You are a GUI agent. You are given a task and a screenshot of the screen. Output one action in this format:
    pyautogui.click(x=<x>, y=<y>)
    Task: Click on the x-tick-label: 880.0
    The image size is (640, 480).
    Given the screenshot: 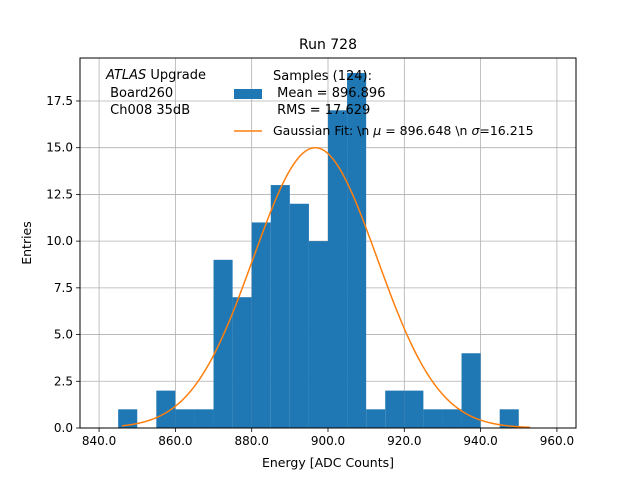 What is the action you would take?
    pyautogui.click(x=252, y=441)
    